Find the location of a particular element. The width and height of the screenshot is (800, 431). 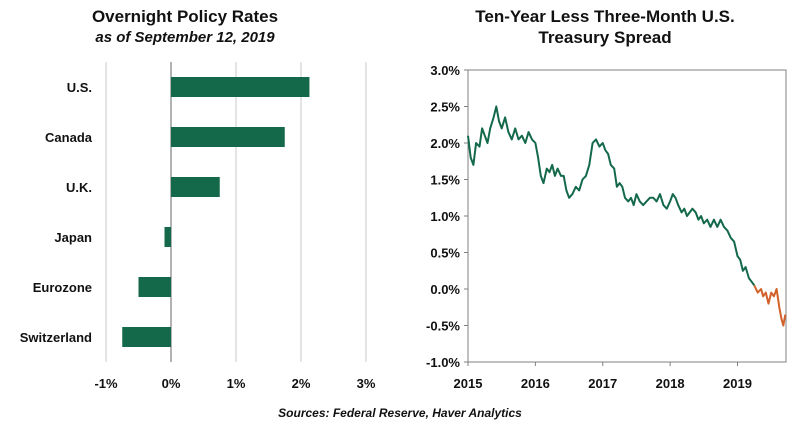

y-tick-label: 2.5% is located at coordinates (445, 107).